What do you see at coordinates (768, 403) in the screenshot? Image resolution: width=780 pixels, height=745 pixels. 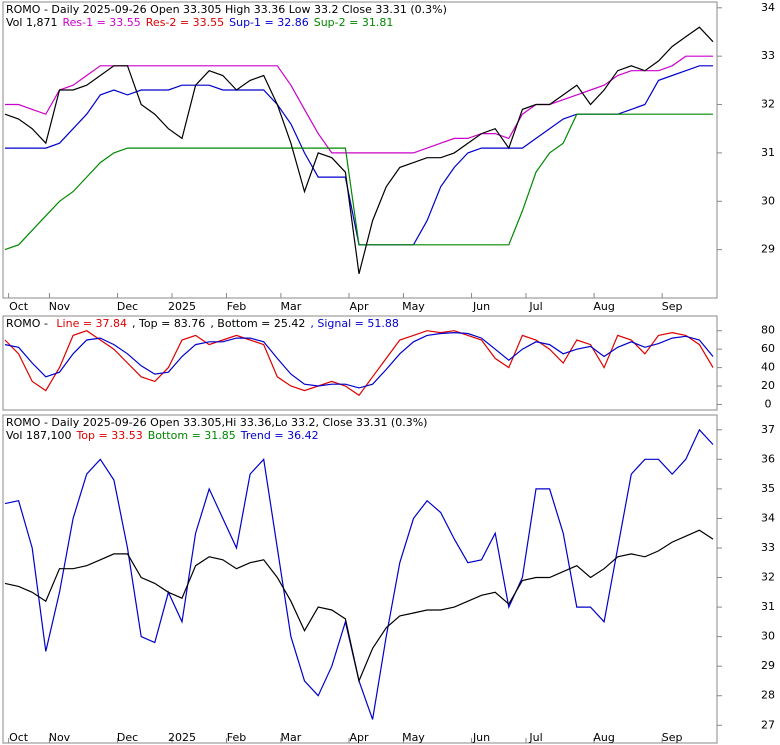 I see `y-tick-label: 0` at bounding box center [768, 403].